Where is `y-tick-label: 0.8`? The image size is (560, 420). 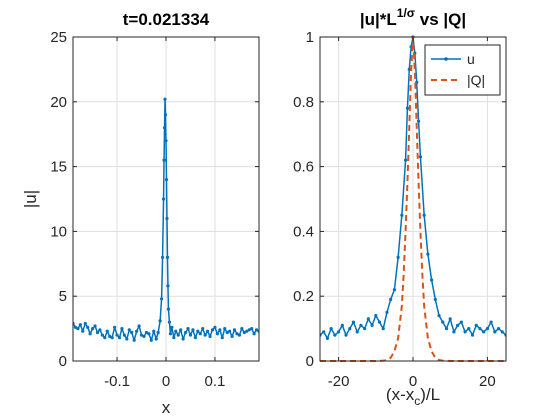
y-tick-label: 0.8 is located at coordinates (303, 102).